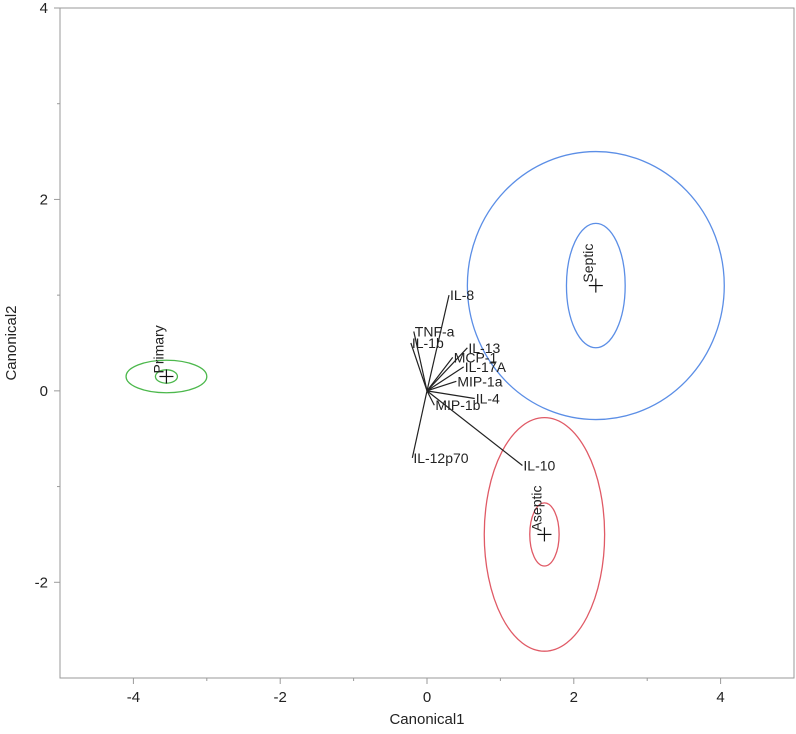  I want to click on primary-outer-ellipse, so click(166, 376).